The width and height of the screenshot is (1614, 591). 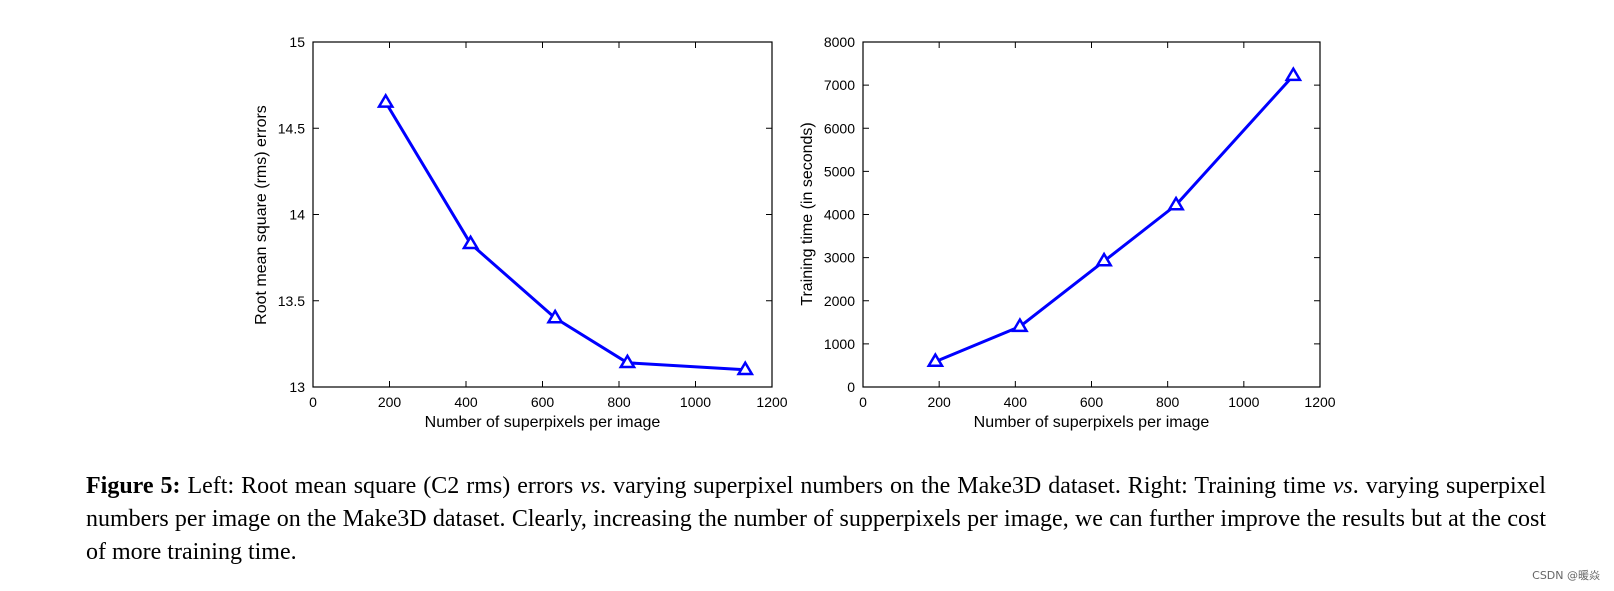 What do you see at coordinates (291, 128) in the screenshot?
I see `y-tick-label: 14.5` at bounding box center [291, 128].